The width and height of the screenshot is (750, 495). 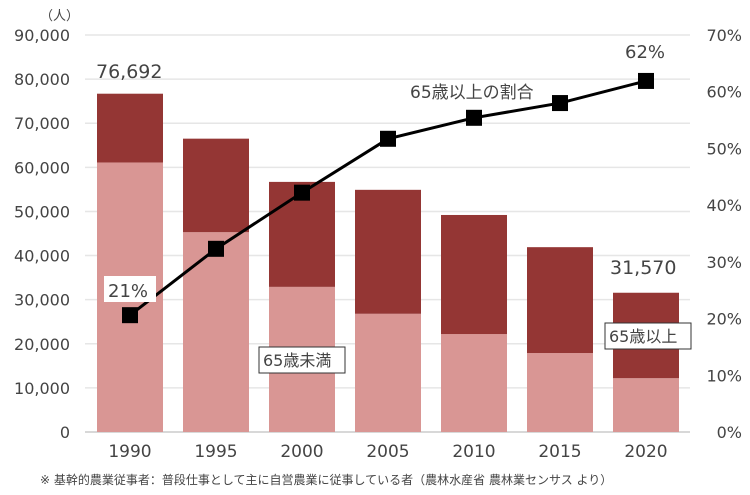 What do you see at coordinates (472, 93) in the screenshot?
I see `line-series-label: 65歳以上の割合` at bounding box center [472, 93].